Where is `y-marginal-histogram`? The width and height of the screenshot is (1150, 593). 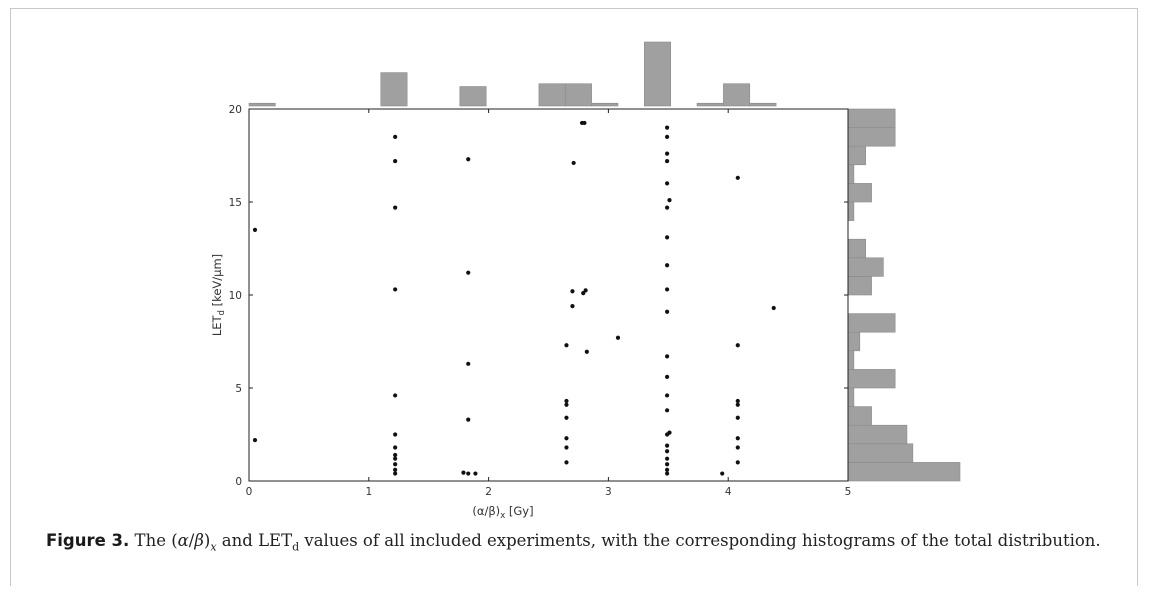
y-marginal-histogram is located at coordinates (904, 295).